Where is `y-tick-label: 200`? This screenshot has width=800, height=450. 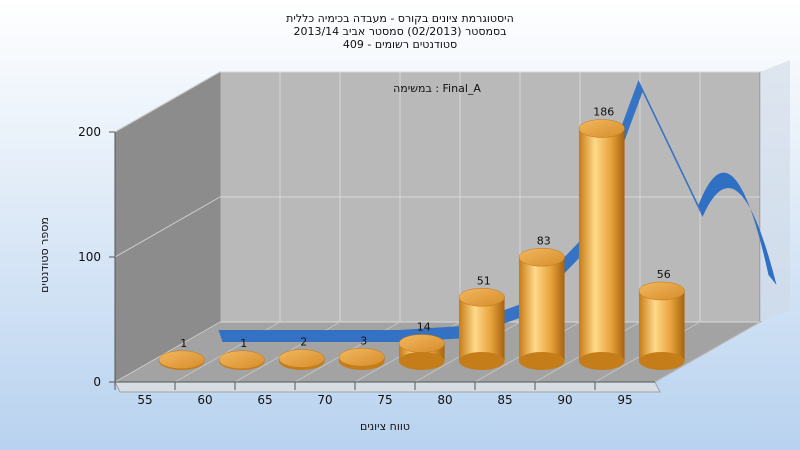
y-tick-label: 200 is located at coordinates (89, 132).